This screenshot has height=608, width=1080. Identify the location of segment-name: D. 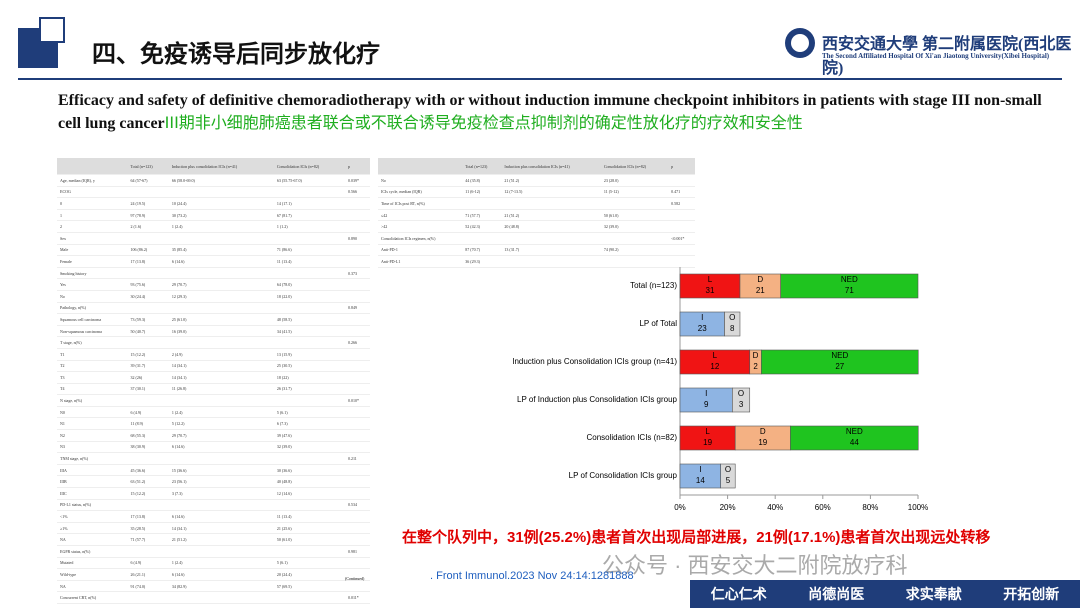
(763, 431).